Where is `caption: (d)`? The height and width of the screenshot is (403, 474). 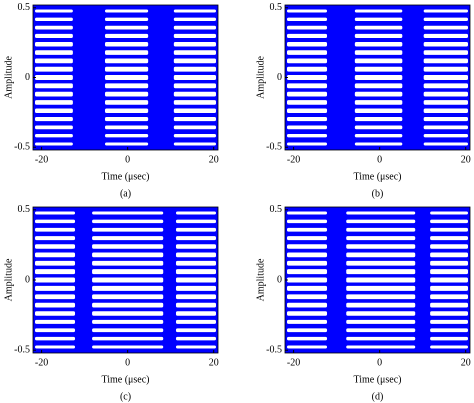 caption: (d) is located at coordinates (378, 396).